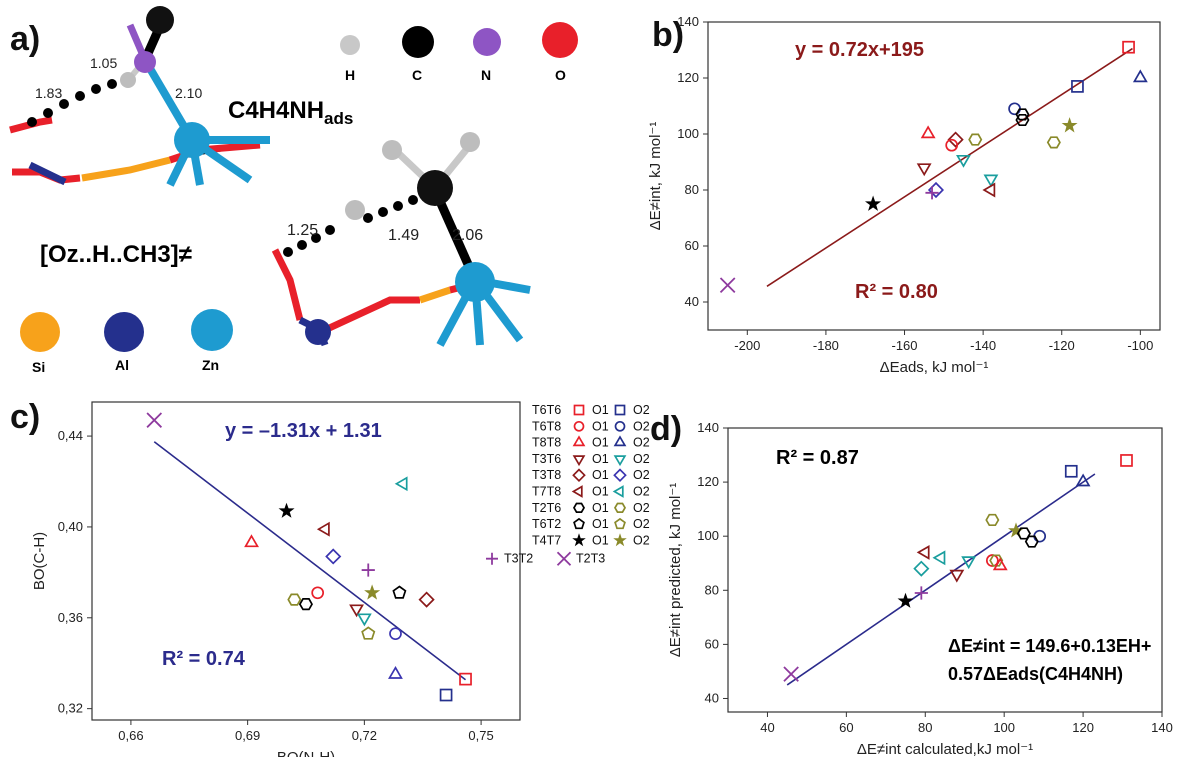 Image resolution: width=1177 pixels, height=757 pixels. What do you see at coordinates (546, 540) in the screenshot?
I see `legend-entry-name: T4T7` at bounding box center [546, 540].